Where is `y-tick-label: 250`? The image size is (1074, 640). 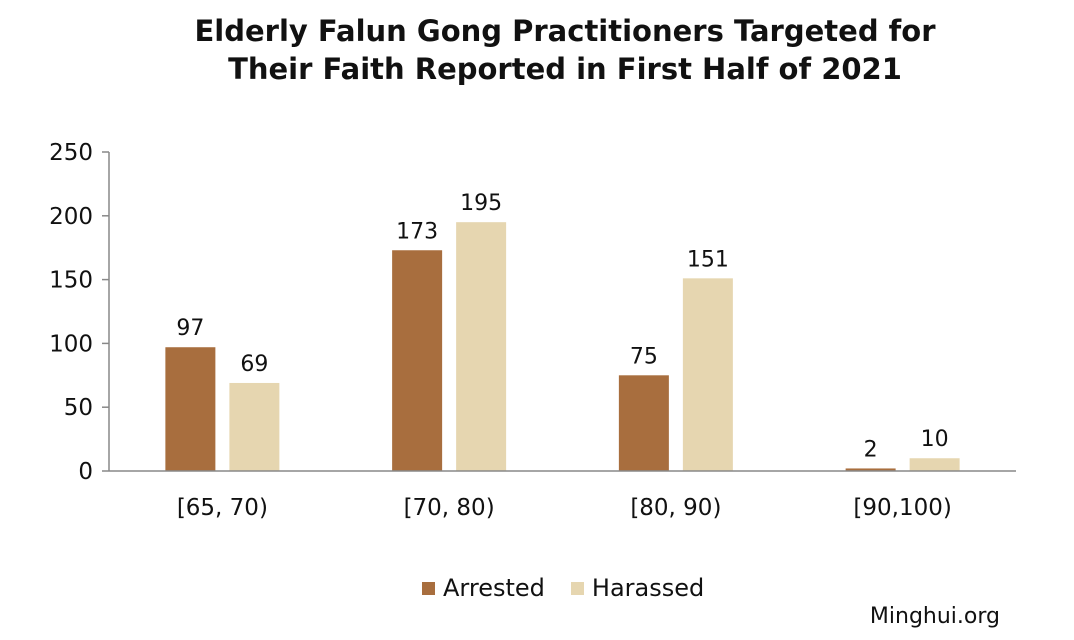 y-tick-label: 250 is located at coordinates (71, 153).